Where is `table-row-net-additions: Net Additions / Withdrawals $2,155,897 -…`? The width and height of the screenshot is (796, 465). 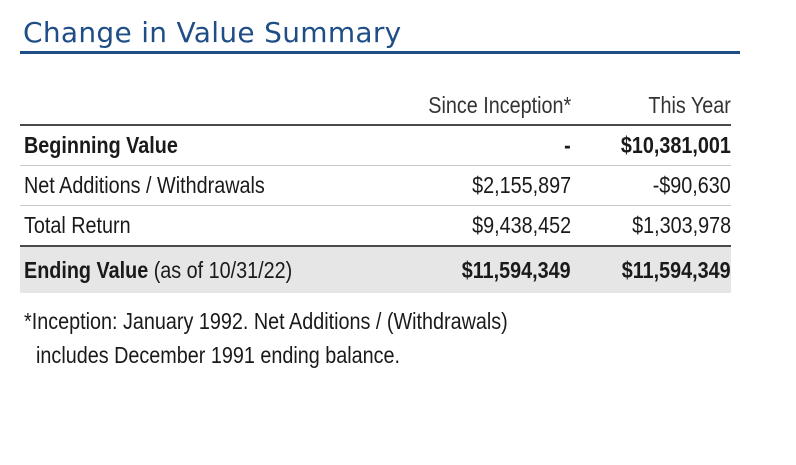 table-row-net-additions: Net Additions / Withdrawals $2,155,897 -… is located at coordinates (375, 186).